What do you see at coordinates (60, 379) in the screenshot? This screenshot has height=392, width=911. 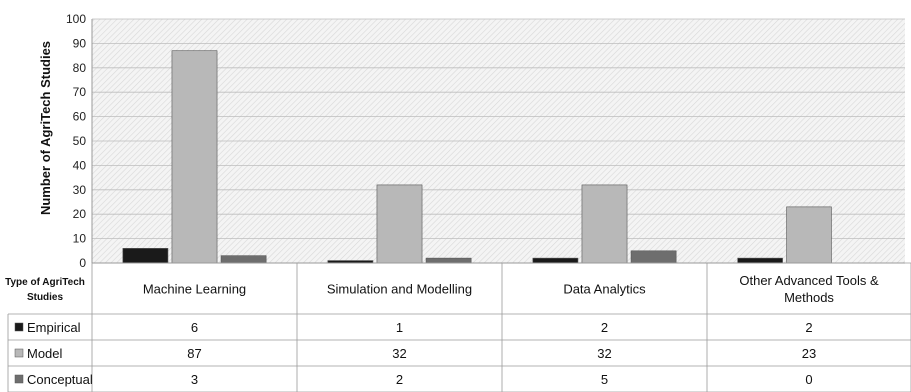 I see `series-label-conceptual: Conceptual` at bounding box center [60, 379].